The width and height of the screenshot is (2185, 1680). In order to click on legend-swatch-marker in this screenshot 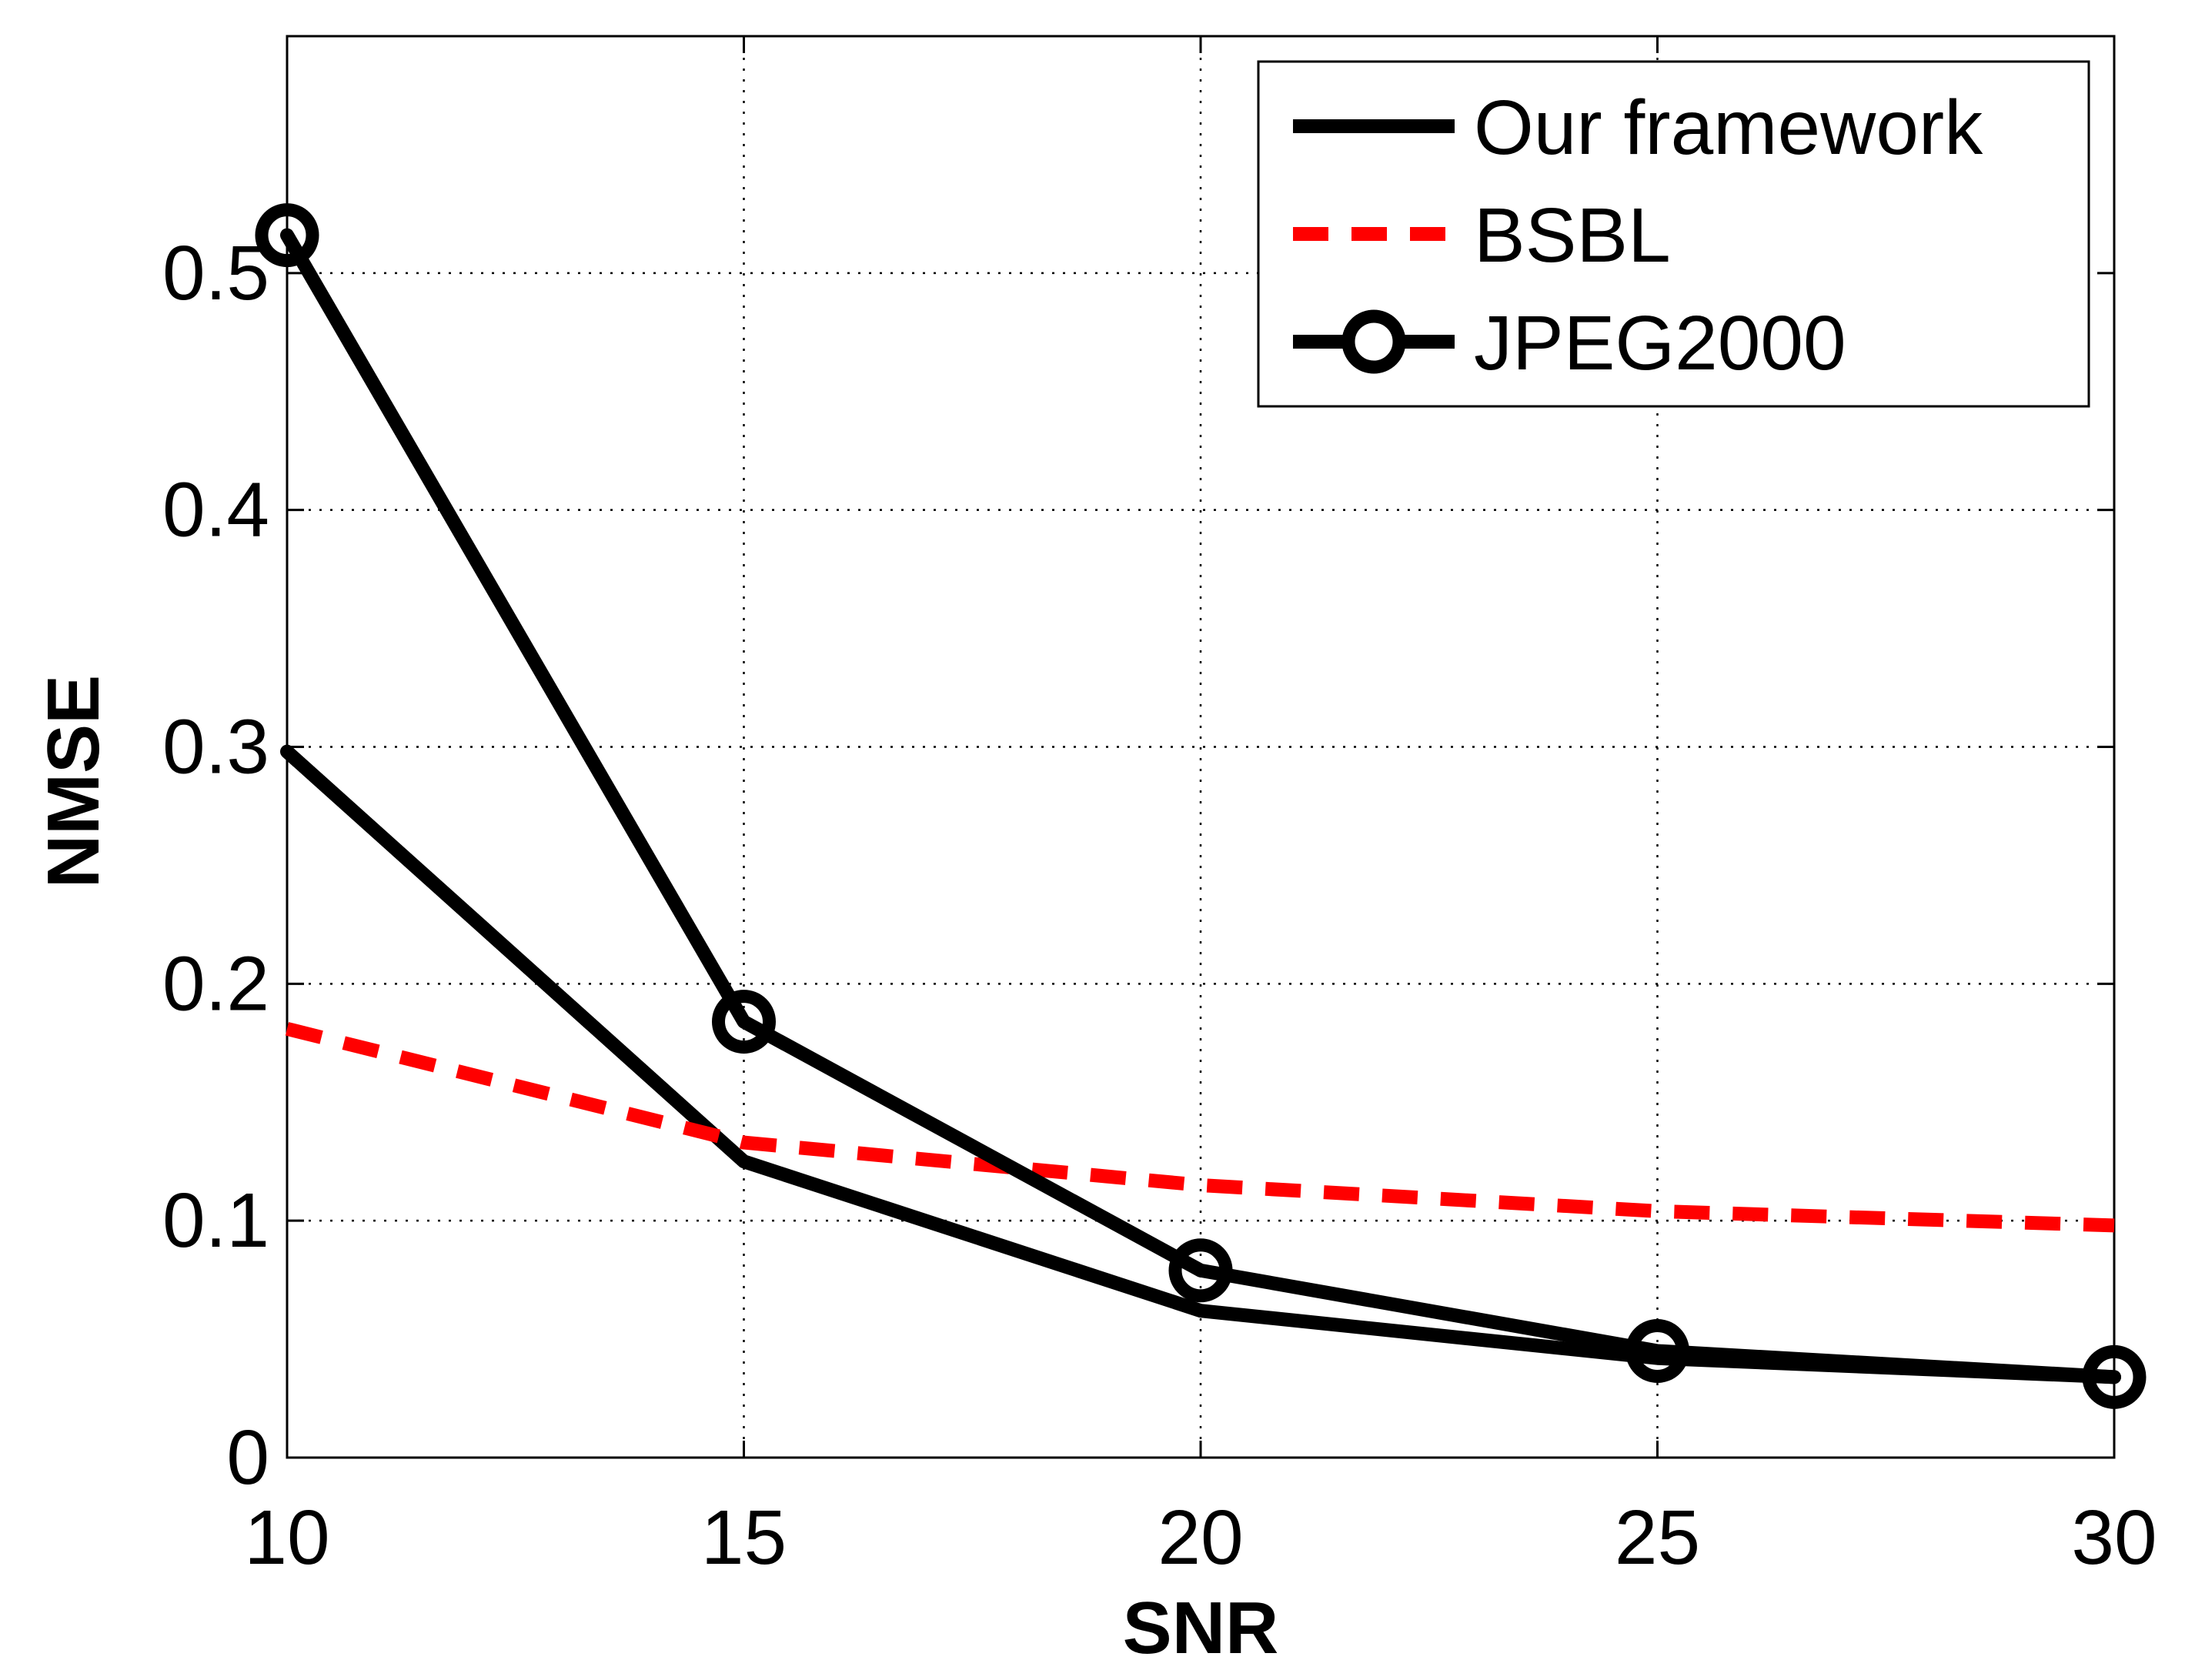, I will do `click(1373, 341)`.